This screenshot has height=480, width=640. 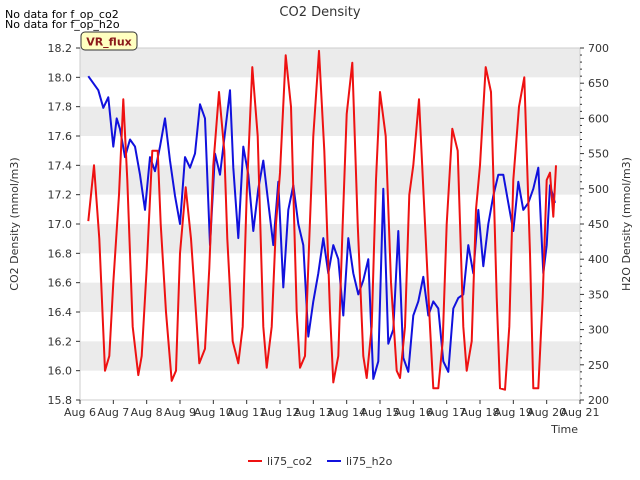 I want to click on right-tick-label: 600, so click(x=598, y=118).